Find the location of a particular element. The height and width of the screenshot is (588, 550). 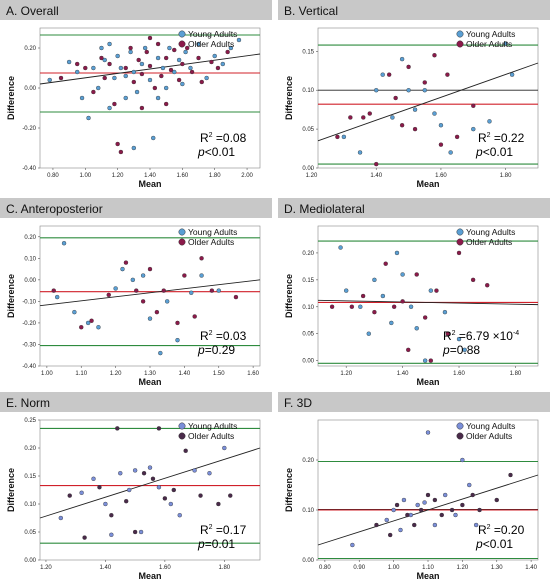

r-squared-superscript: 2 is located at coordinates (211, 527).